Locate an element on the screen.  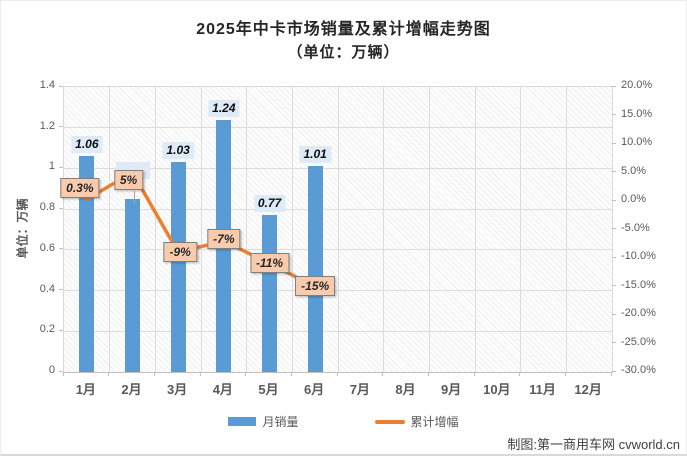
bar-value-label: 0.77 is located at coordinates (269, 204).